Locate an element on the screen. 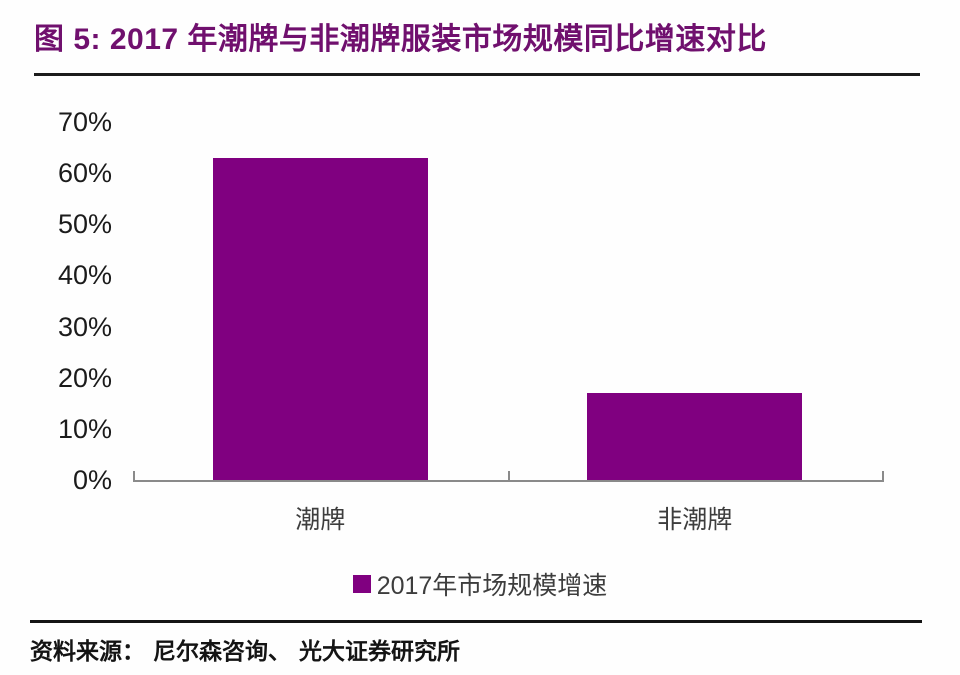  y-tick-label: 50% is located at coordinates (84, 224).